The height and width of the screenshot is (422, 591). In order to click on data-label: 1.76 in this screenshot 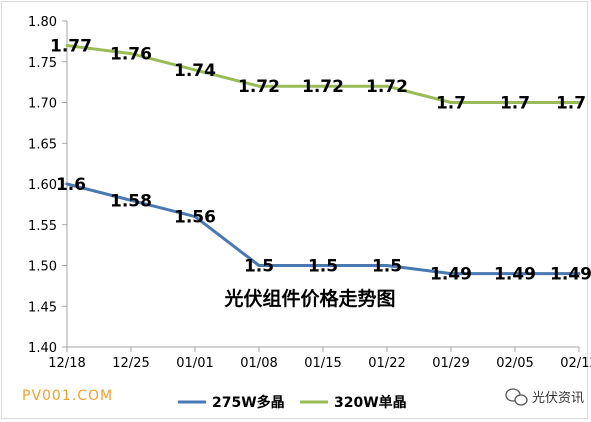, I will do `click(131, 55)`.